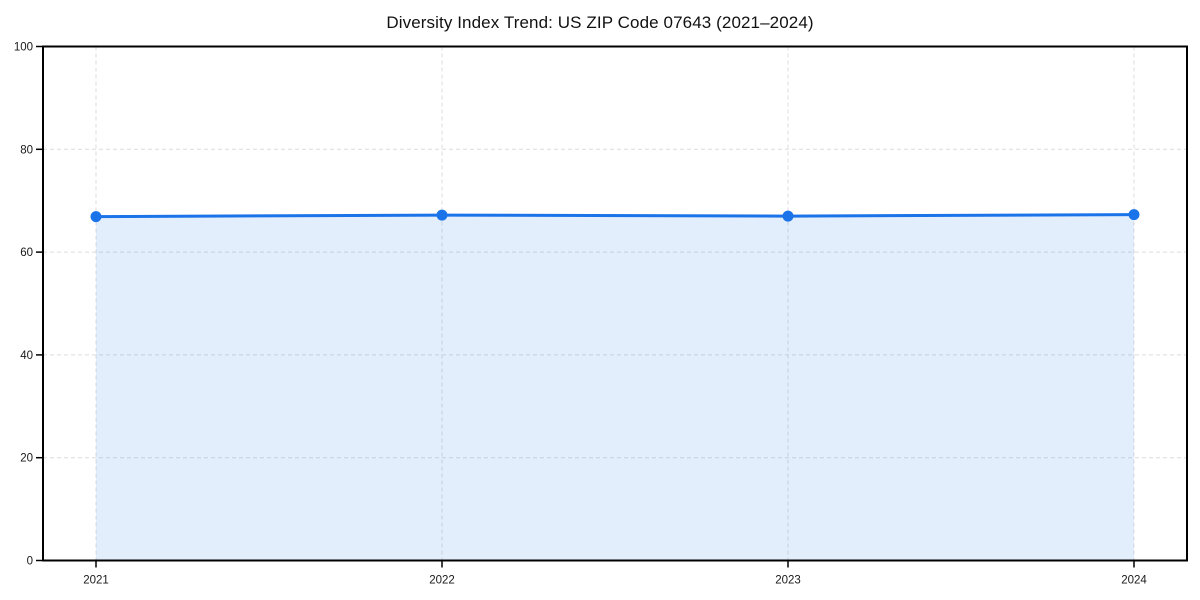  Describe the element at coordinates (442, 581) in the screenshot. I see `x-tick-label: 2022` at that location.